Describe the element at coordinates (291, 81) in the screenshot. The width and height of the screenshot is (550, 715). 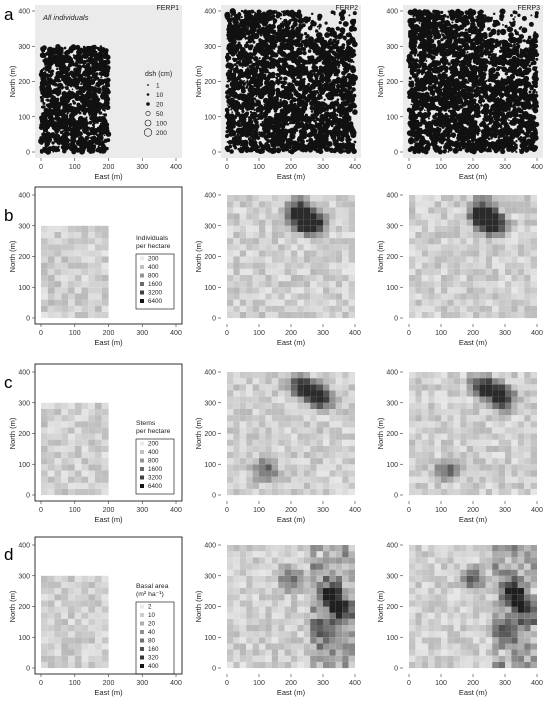
I see `scatter-points-FERP2` at that location.